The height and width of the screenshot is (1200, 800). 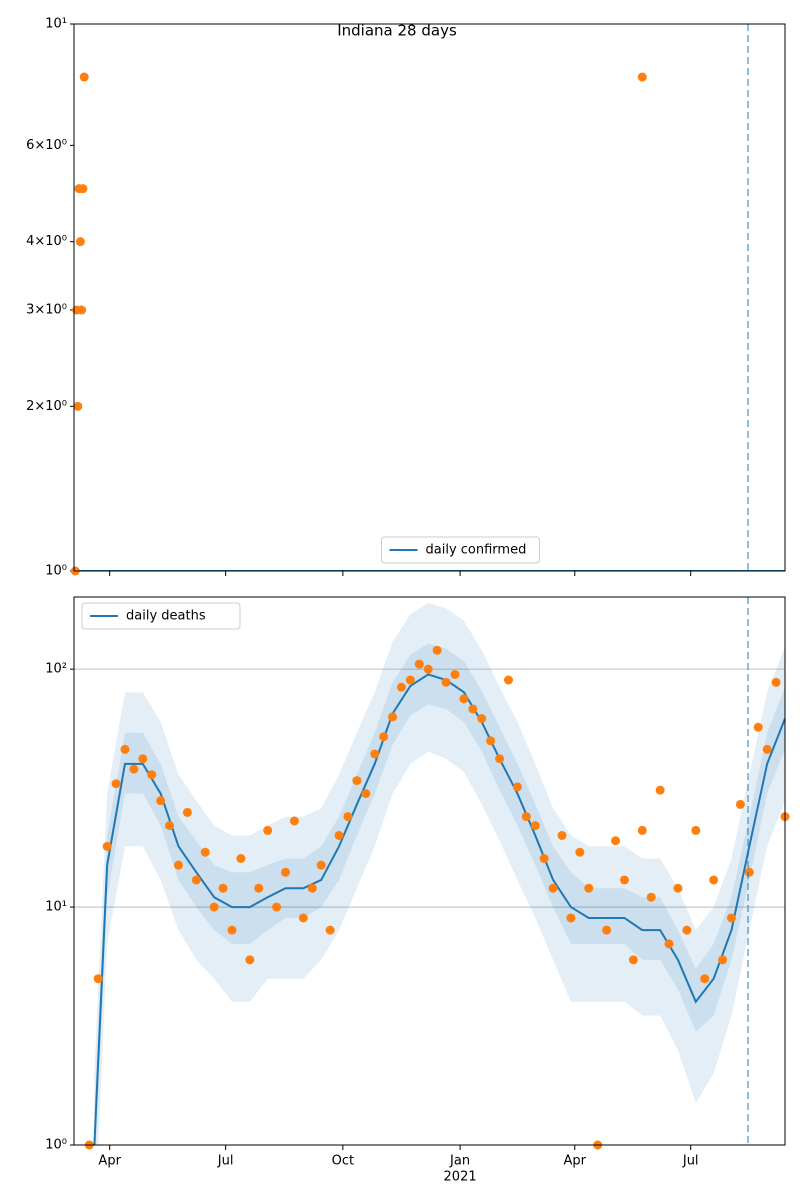 What do you see at coordinates (46, 145) in the screenshot?
I see `y-tick-label: 6×10⁰` at bounding box center [46, 145].